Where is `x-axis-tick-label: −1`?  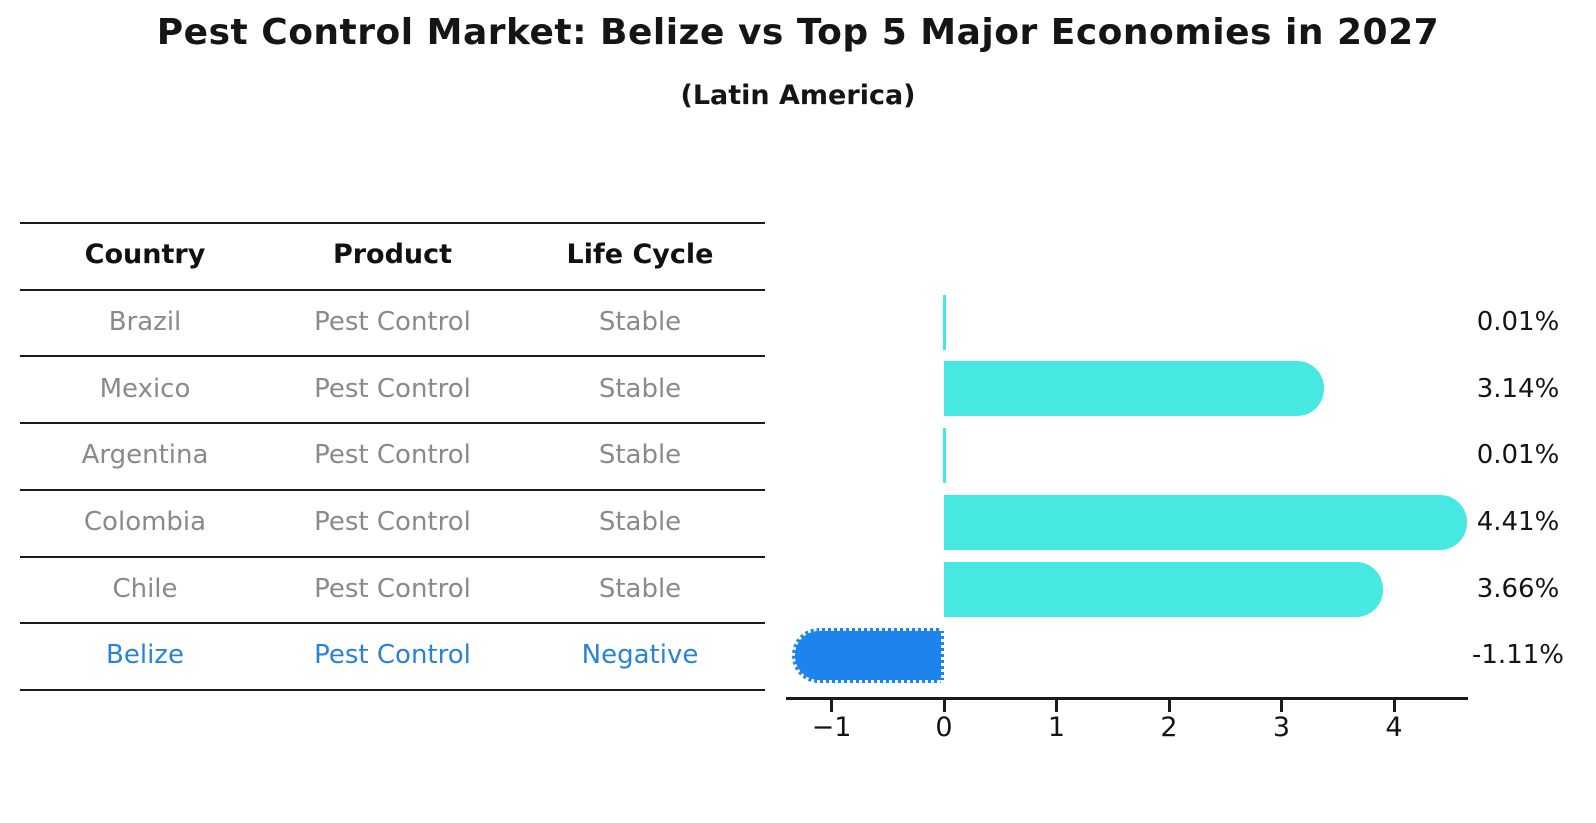
x-axis-tick-label: −1 is located at coordinates (831, 727).